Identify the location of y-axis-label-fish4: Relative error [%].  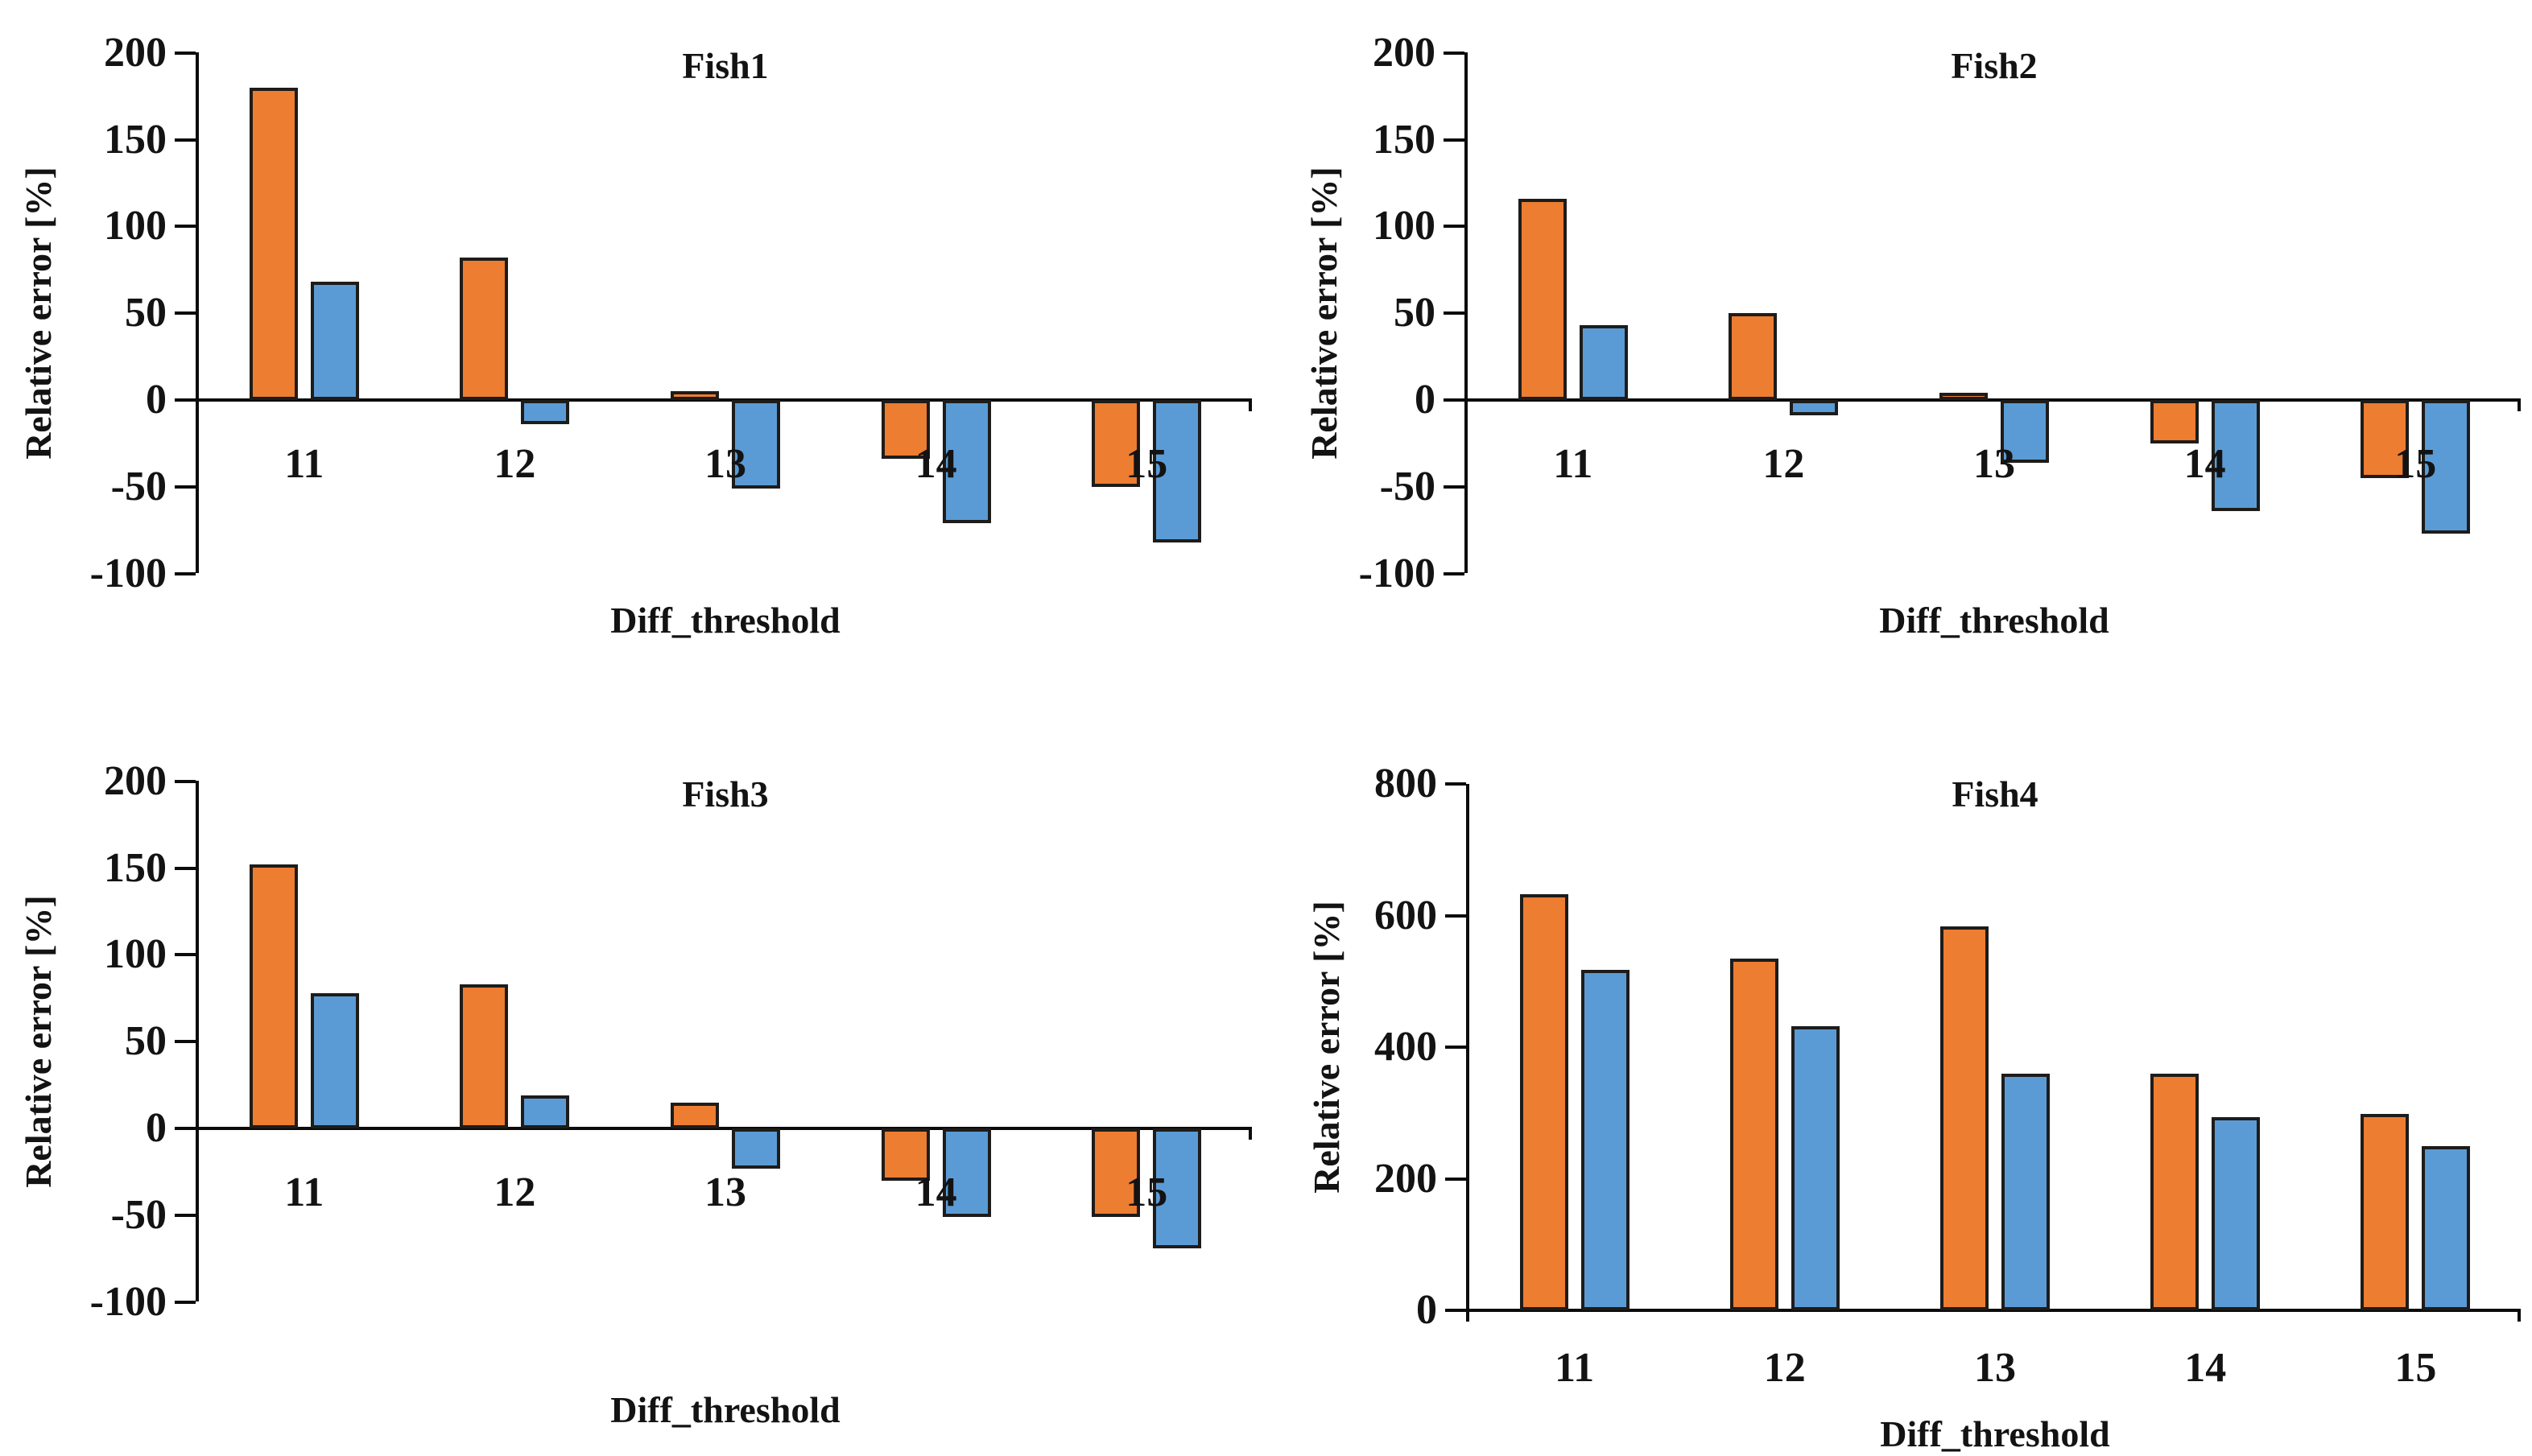
(1326, 1047).